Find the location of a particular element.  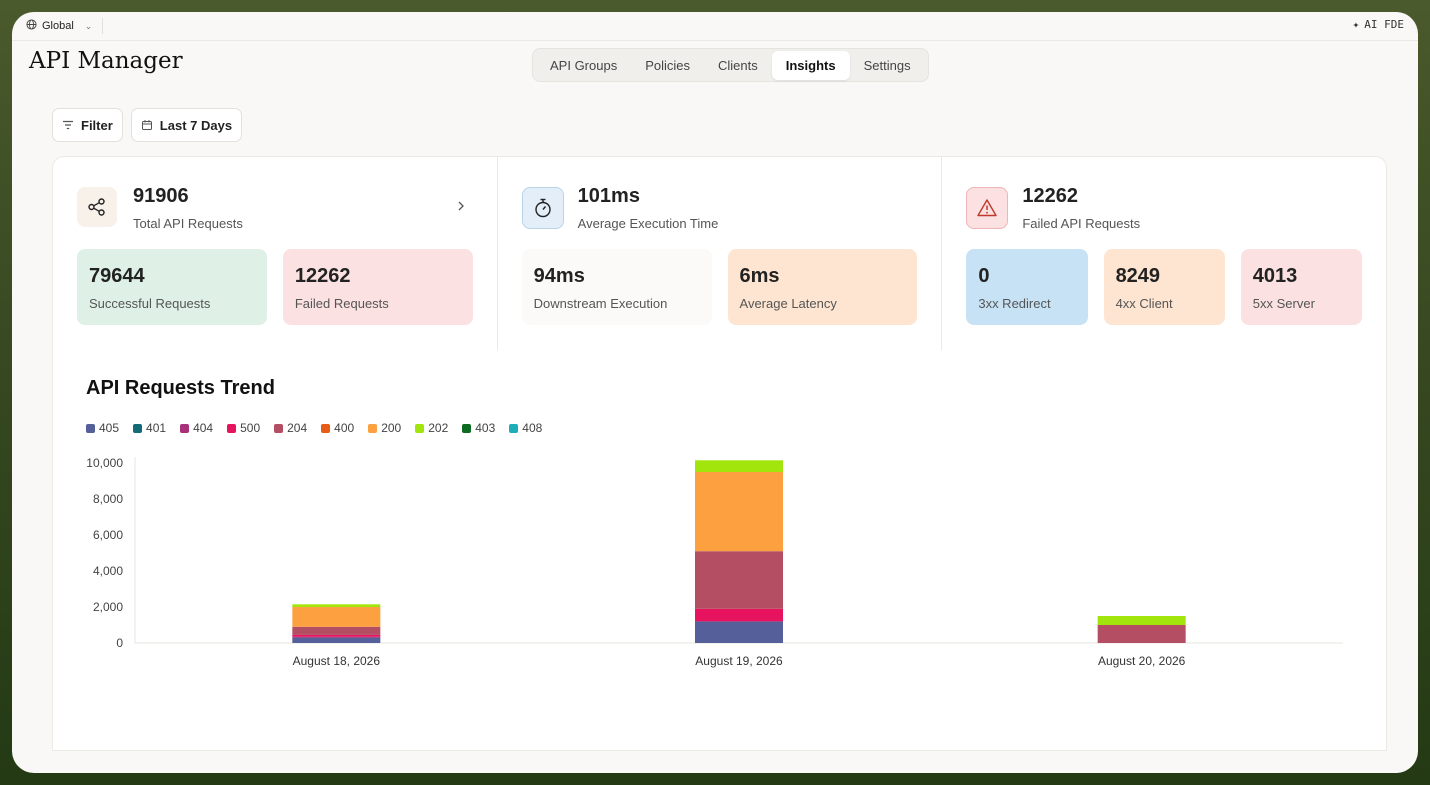

tab-policies: Policies is located at coordinates (667, 65).